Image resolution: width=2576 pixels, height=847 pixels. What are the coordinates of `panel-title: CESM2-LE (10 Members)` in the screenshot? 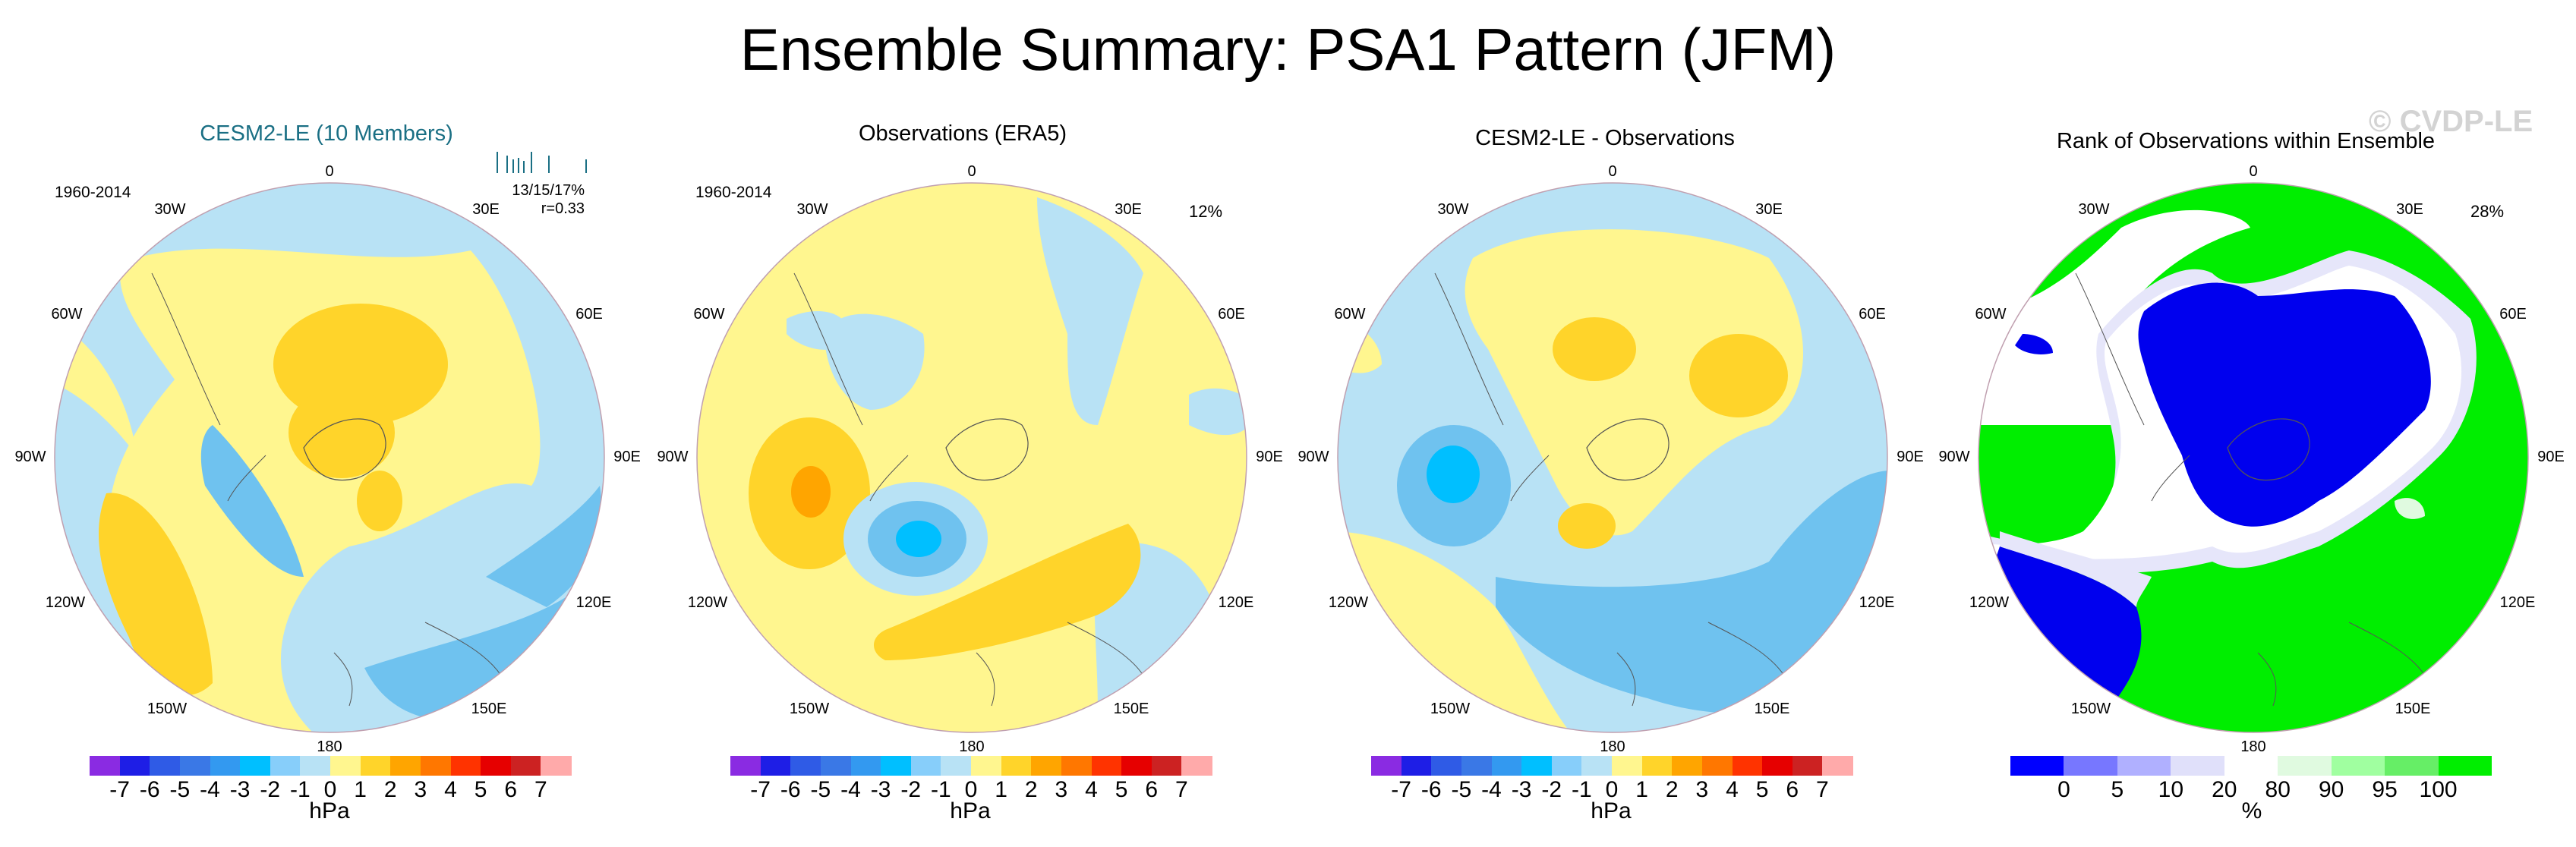 It's located at (326, 133).